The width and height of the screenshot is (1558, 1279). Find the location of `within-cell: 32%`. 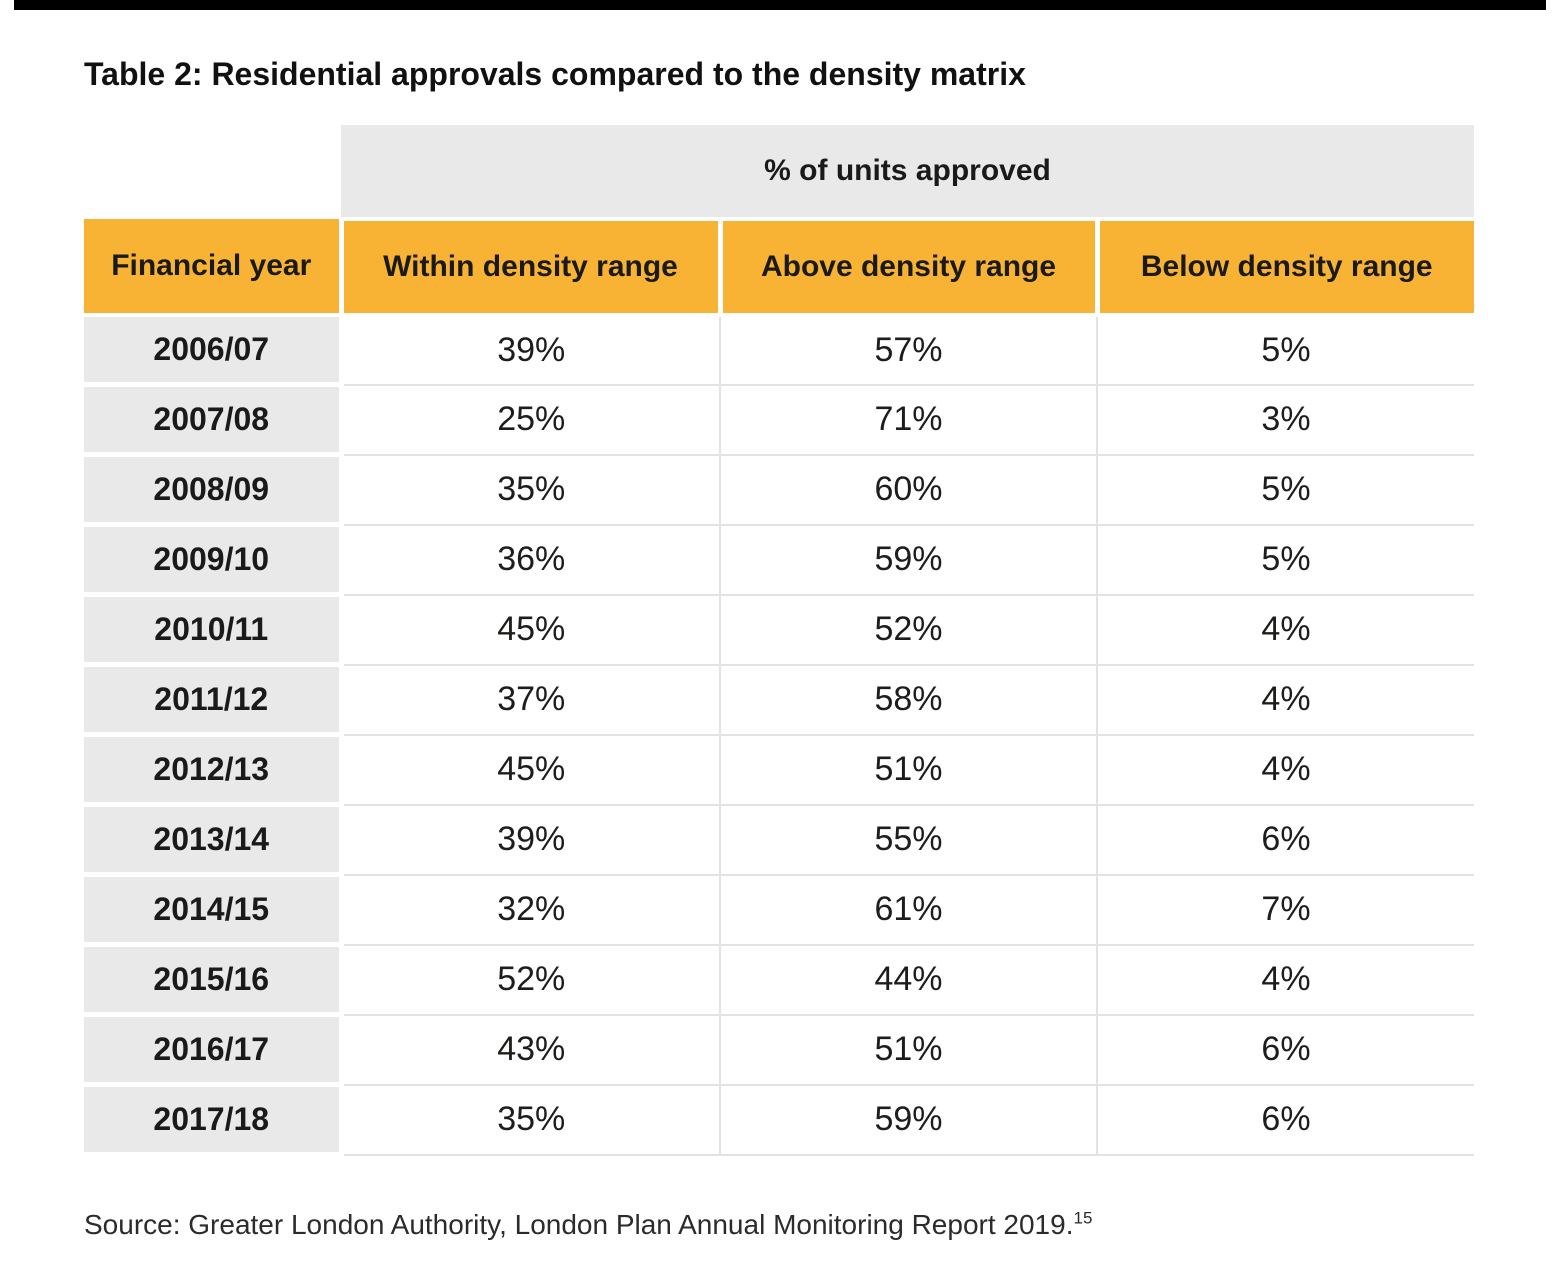

within-cell: 32% is located at coordinates (530, 910).